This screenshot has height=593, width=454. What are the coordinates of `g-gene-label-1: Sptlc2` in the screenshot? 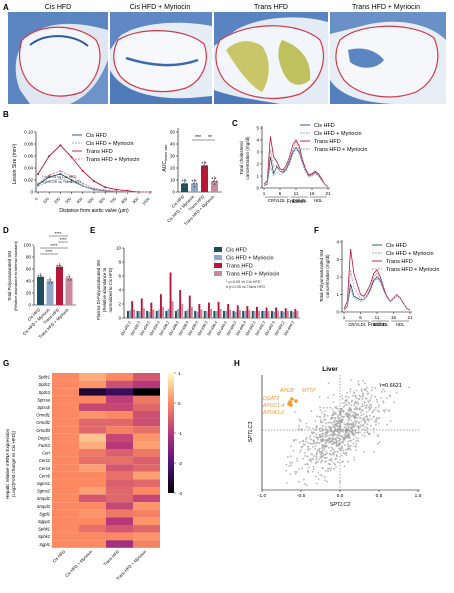 It's located at (44, 384).